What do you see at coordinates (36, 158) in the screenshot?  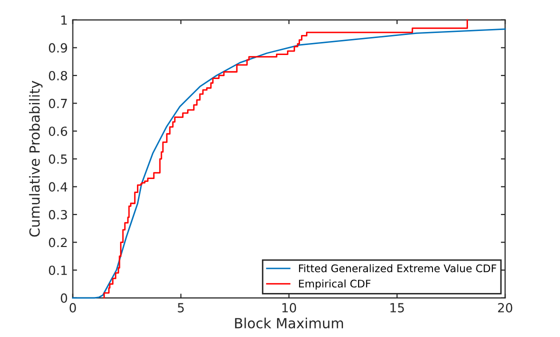 I see `y-axis-title: Cumulative Probability` at bounding box center [36, 158].